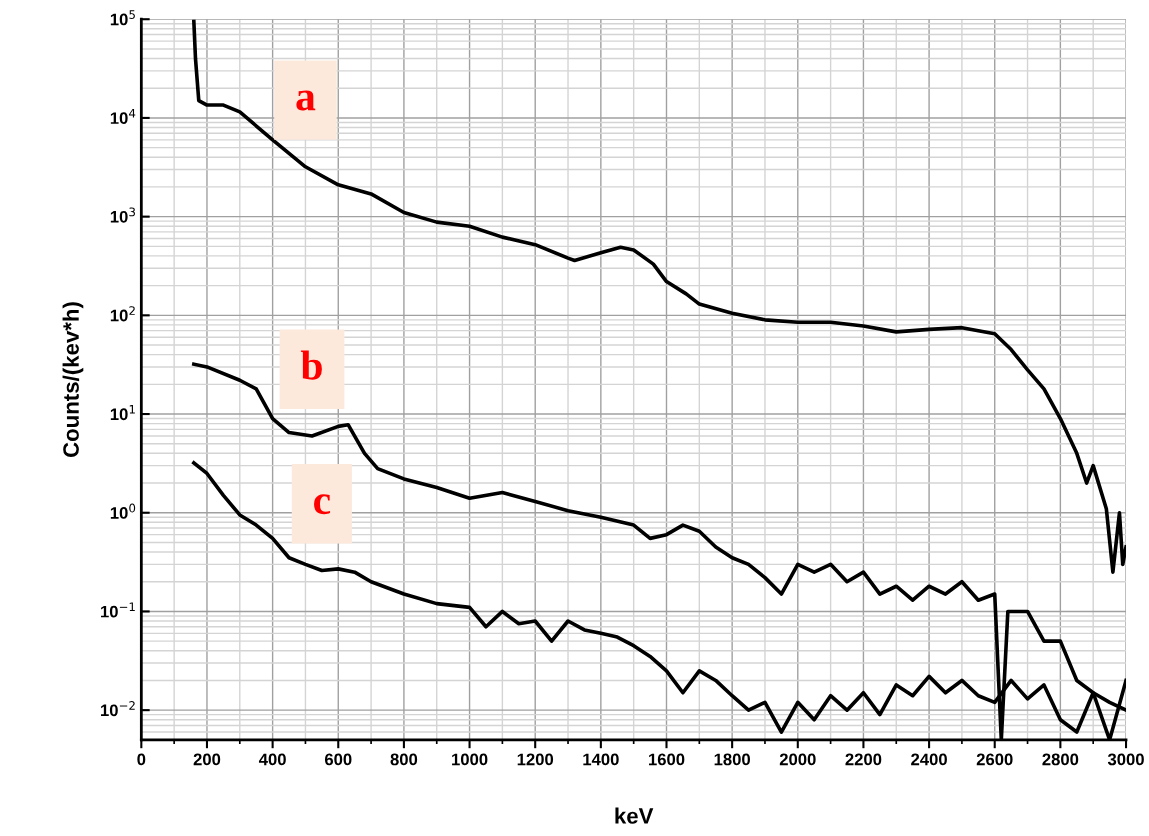 The height and width of the screenshot is (836, 1149). What do you see at coordinates (535, 759) in the screenshot?
I see `x-tick-label: 1200` at bounding box center [535, 759].